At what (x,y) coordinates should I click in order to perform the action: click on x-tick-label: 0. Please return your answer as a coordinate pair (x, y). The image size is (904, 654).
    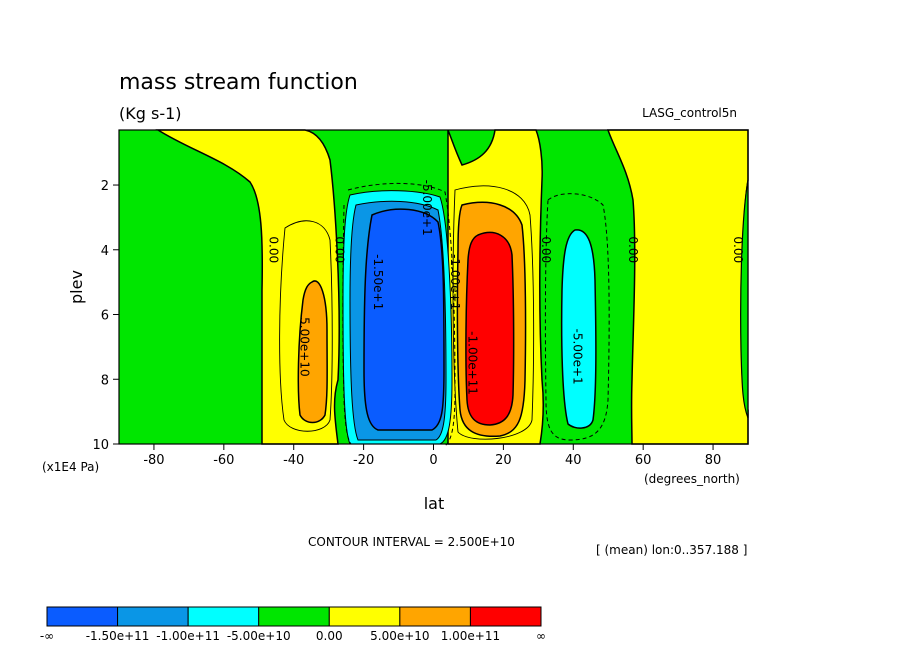
    Looking at the image, I should click on (433, 460).